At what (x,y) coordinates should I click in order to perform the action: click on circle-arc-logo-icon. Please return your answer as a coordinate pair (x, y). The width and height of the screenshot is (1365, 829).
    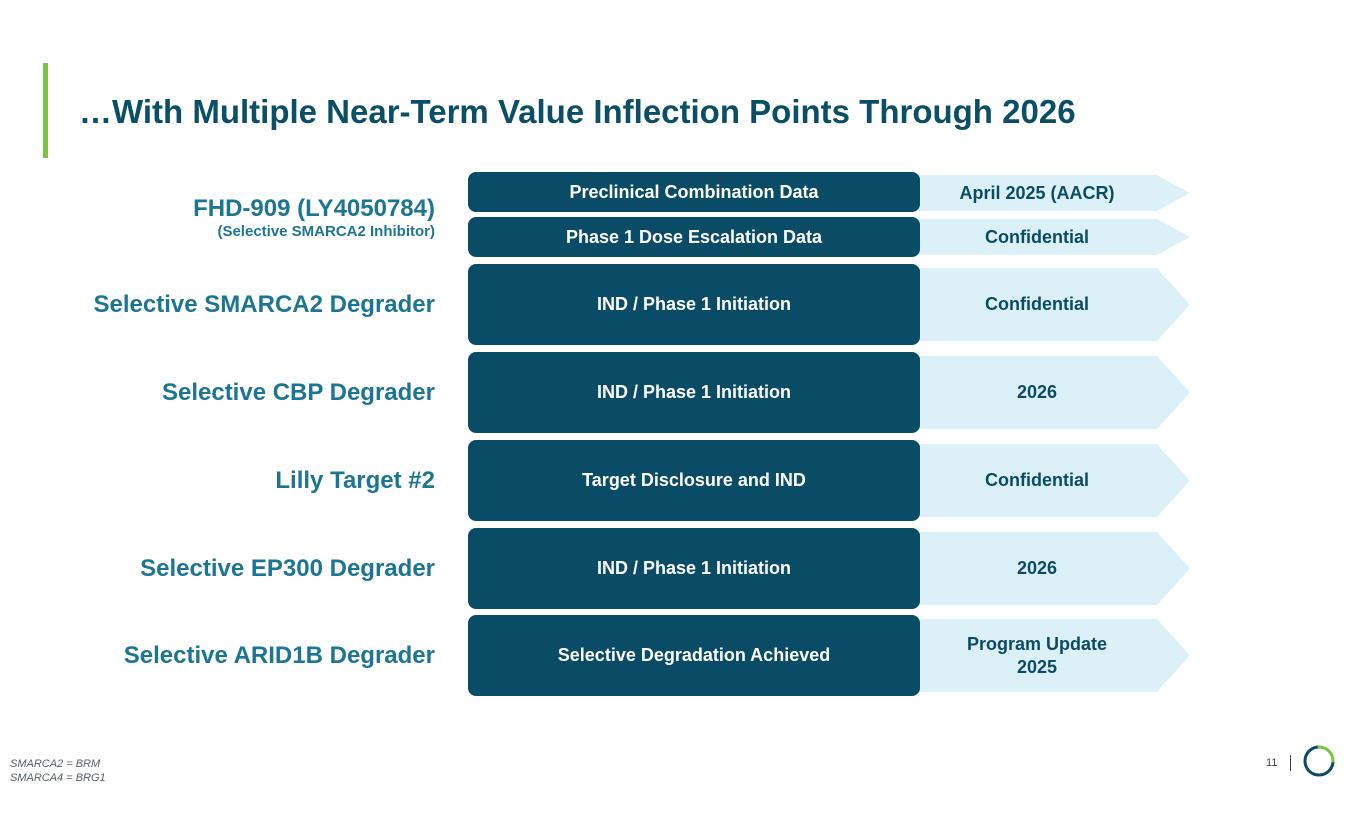
    Looking at the image, I should click on (1319, 761).